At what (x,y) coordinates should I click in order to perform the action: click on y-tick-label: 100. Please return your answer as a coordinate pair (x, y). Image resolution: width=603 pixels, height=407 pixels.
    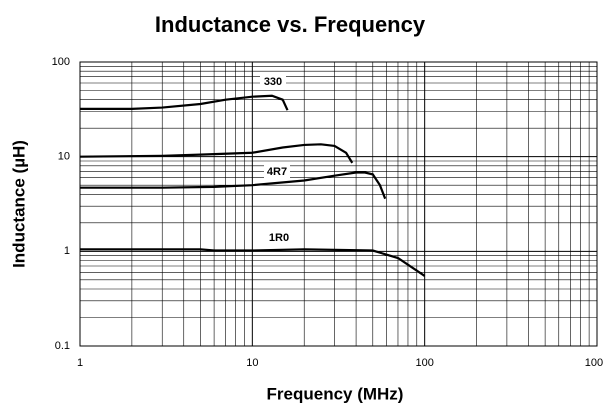
    Looking at the image, I should click on (61, 62).